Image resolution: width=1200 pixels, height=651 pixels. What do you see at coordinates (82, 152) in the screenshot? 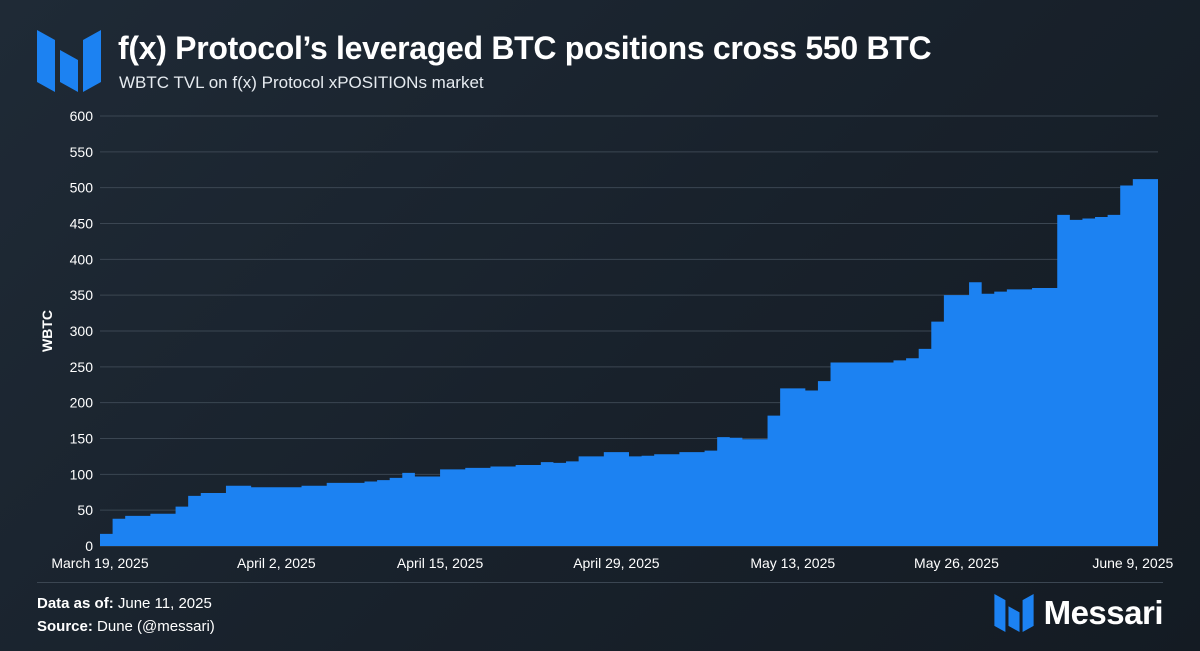
I see `y-tick-label: 550` at bounding box center [82, 152].